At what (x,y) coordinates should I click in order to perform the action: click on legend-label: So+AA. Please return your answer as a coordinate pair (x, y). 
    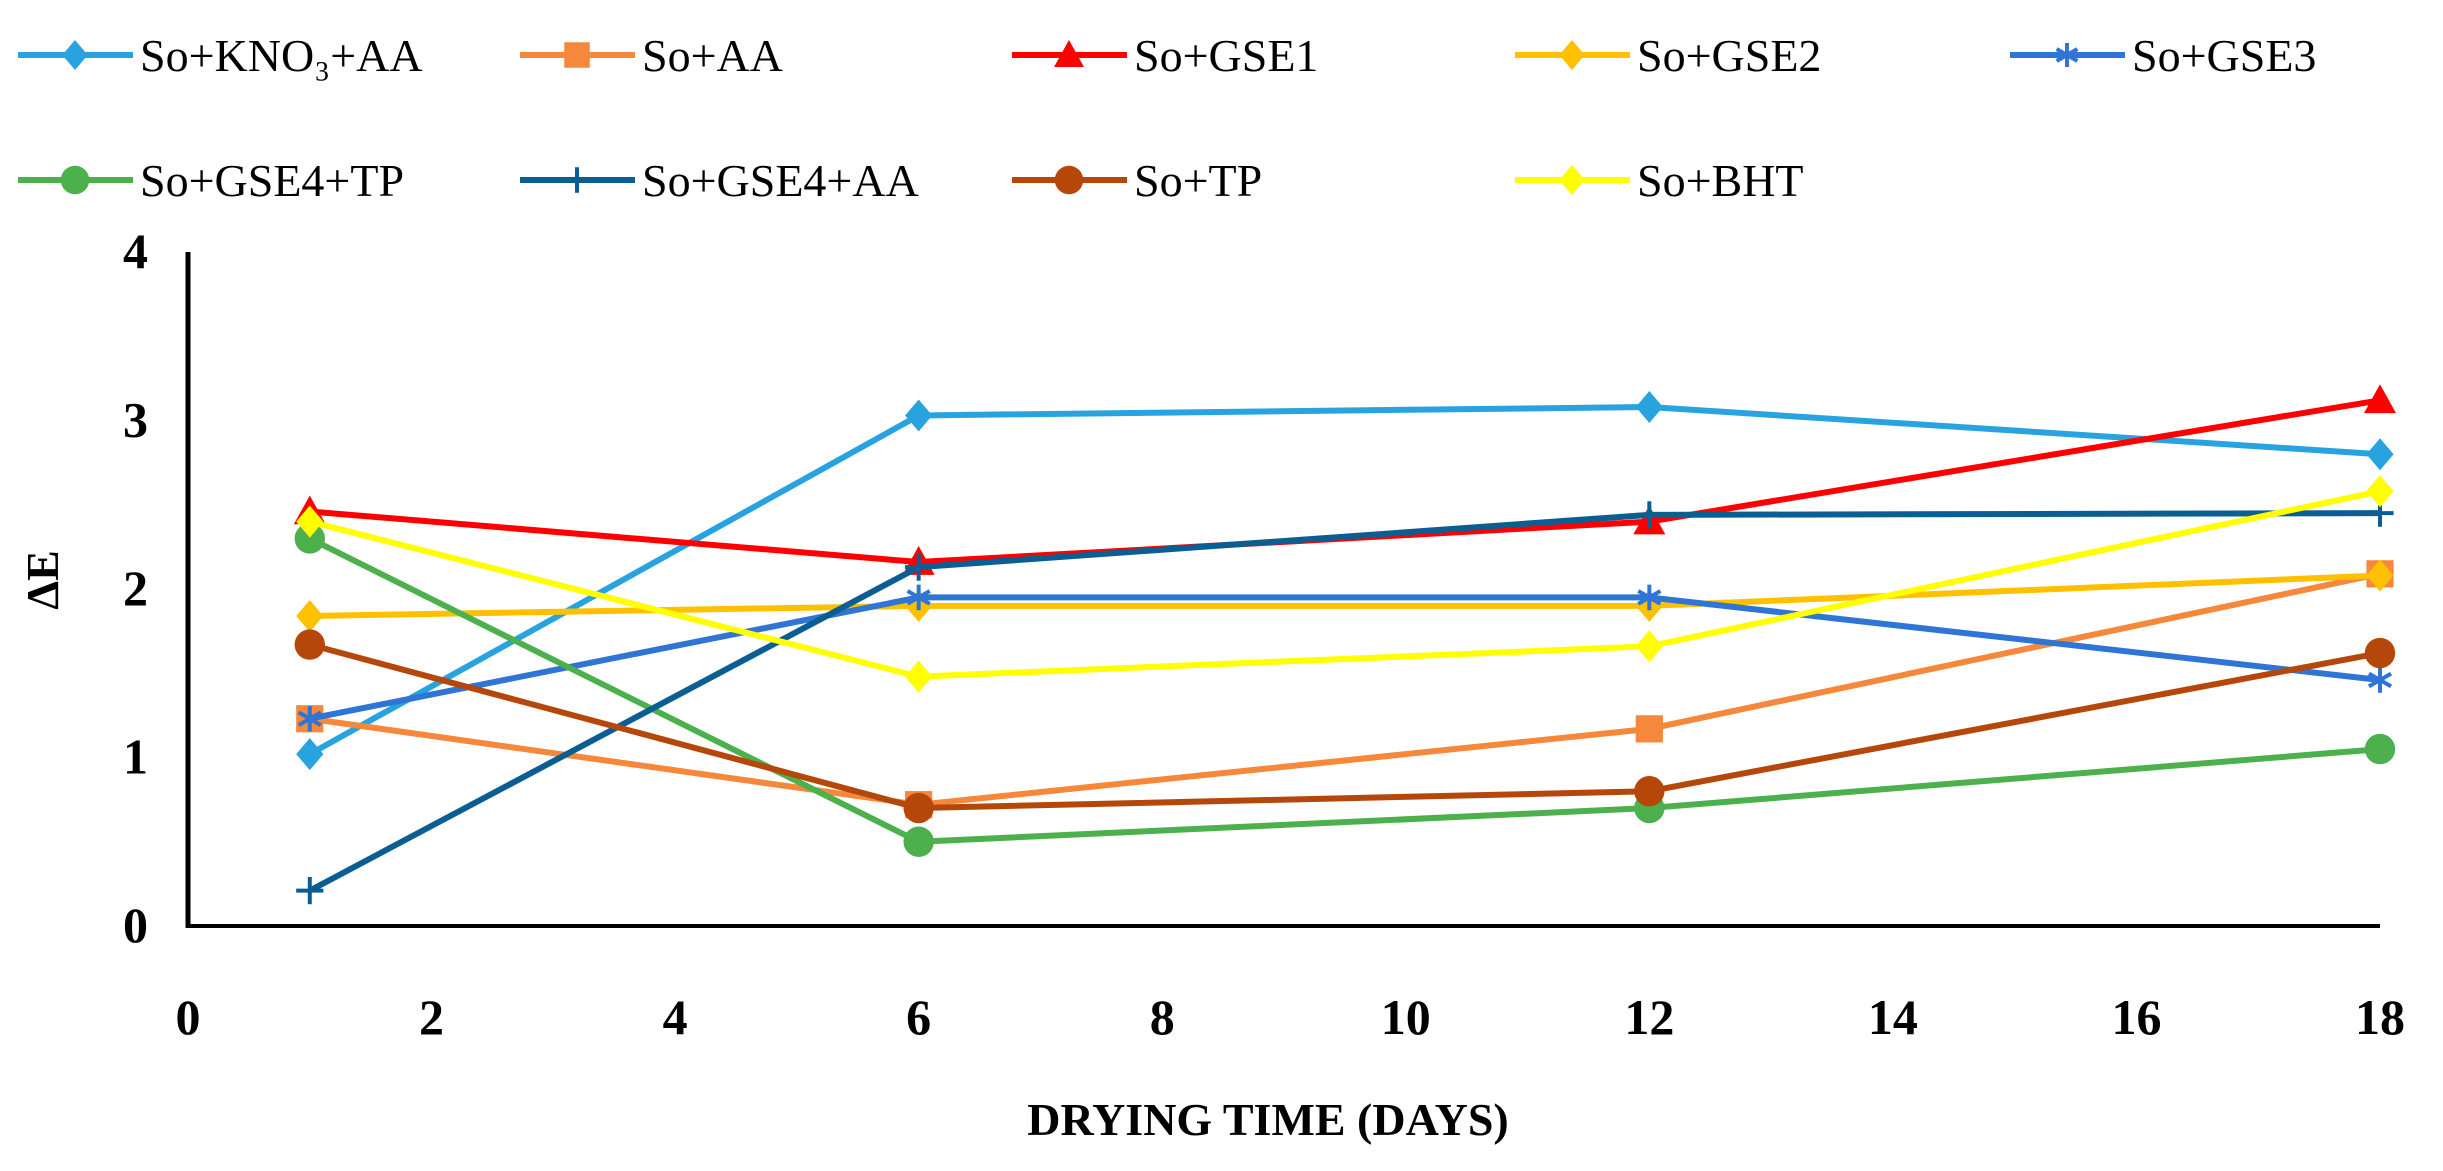
    Looking at the image, I should click on (712, 55).